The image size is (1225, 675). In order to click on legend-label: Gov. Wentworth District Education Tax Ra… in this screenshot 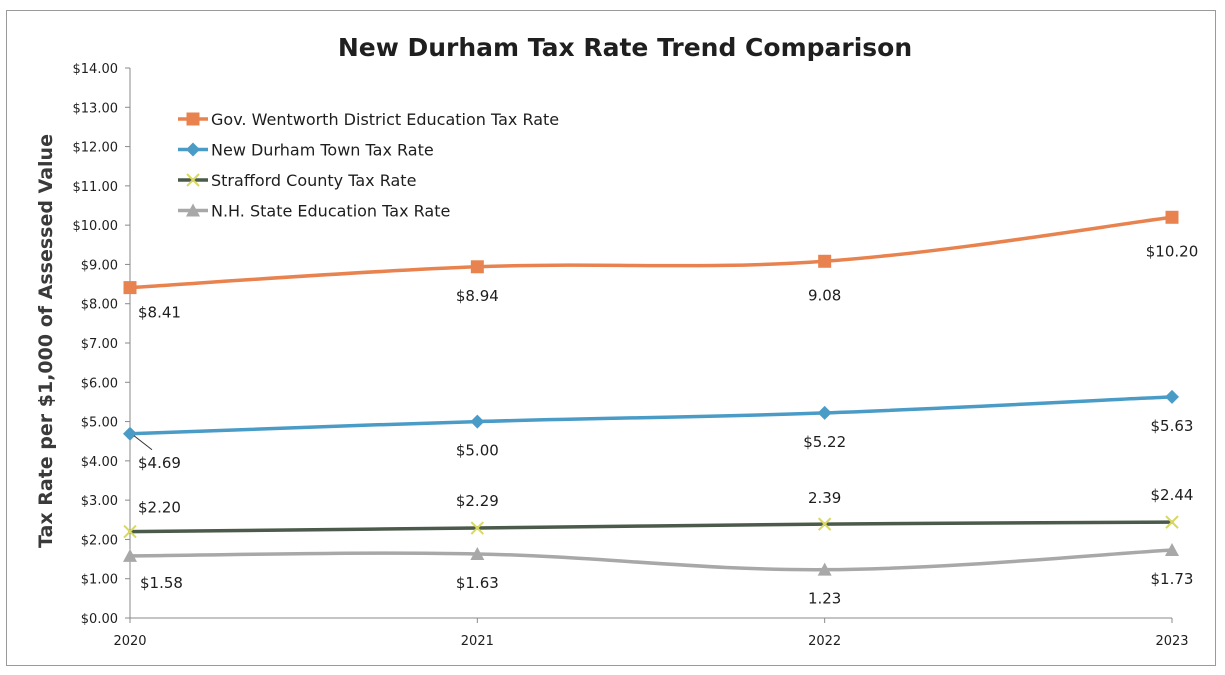, I will do `click(385, 119)`.